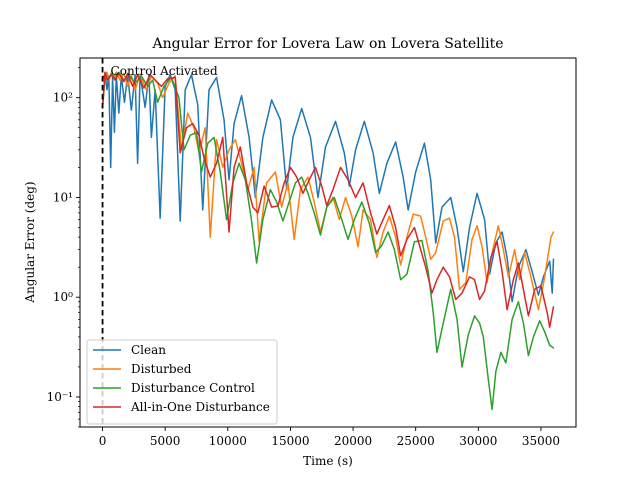 The width and height of the screenshot is (640, 480). I want to click on x-tick-label: 10000, so click(228, 441).